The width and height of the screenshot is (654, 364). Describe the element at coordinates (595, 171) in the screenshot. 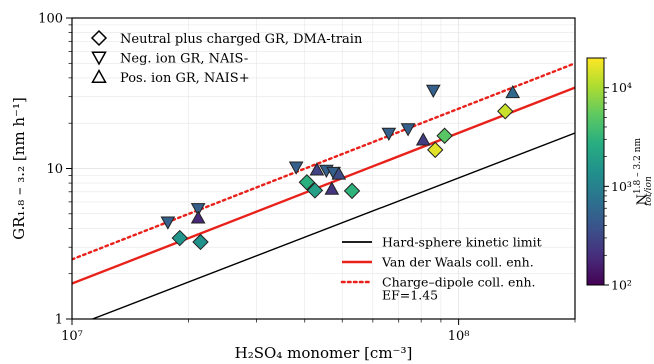

I see `colorbar-gradient` at that location.